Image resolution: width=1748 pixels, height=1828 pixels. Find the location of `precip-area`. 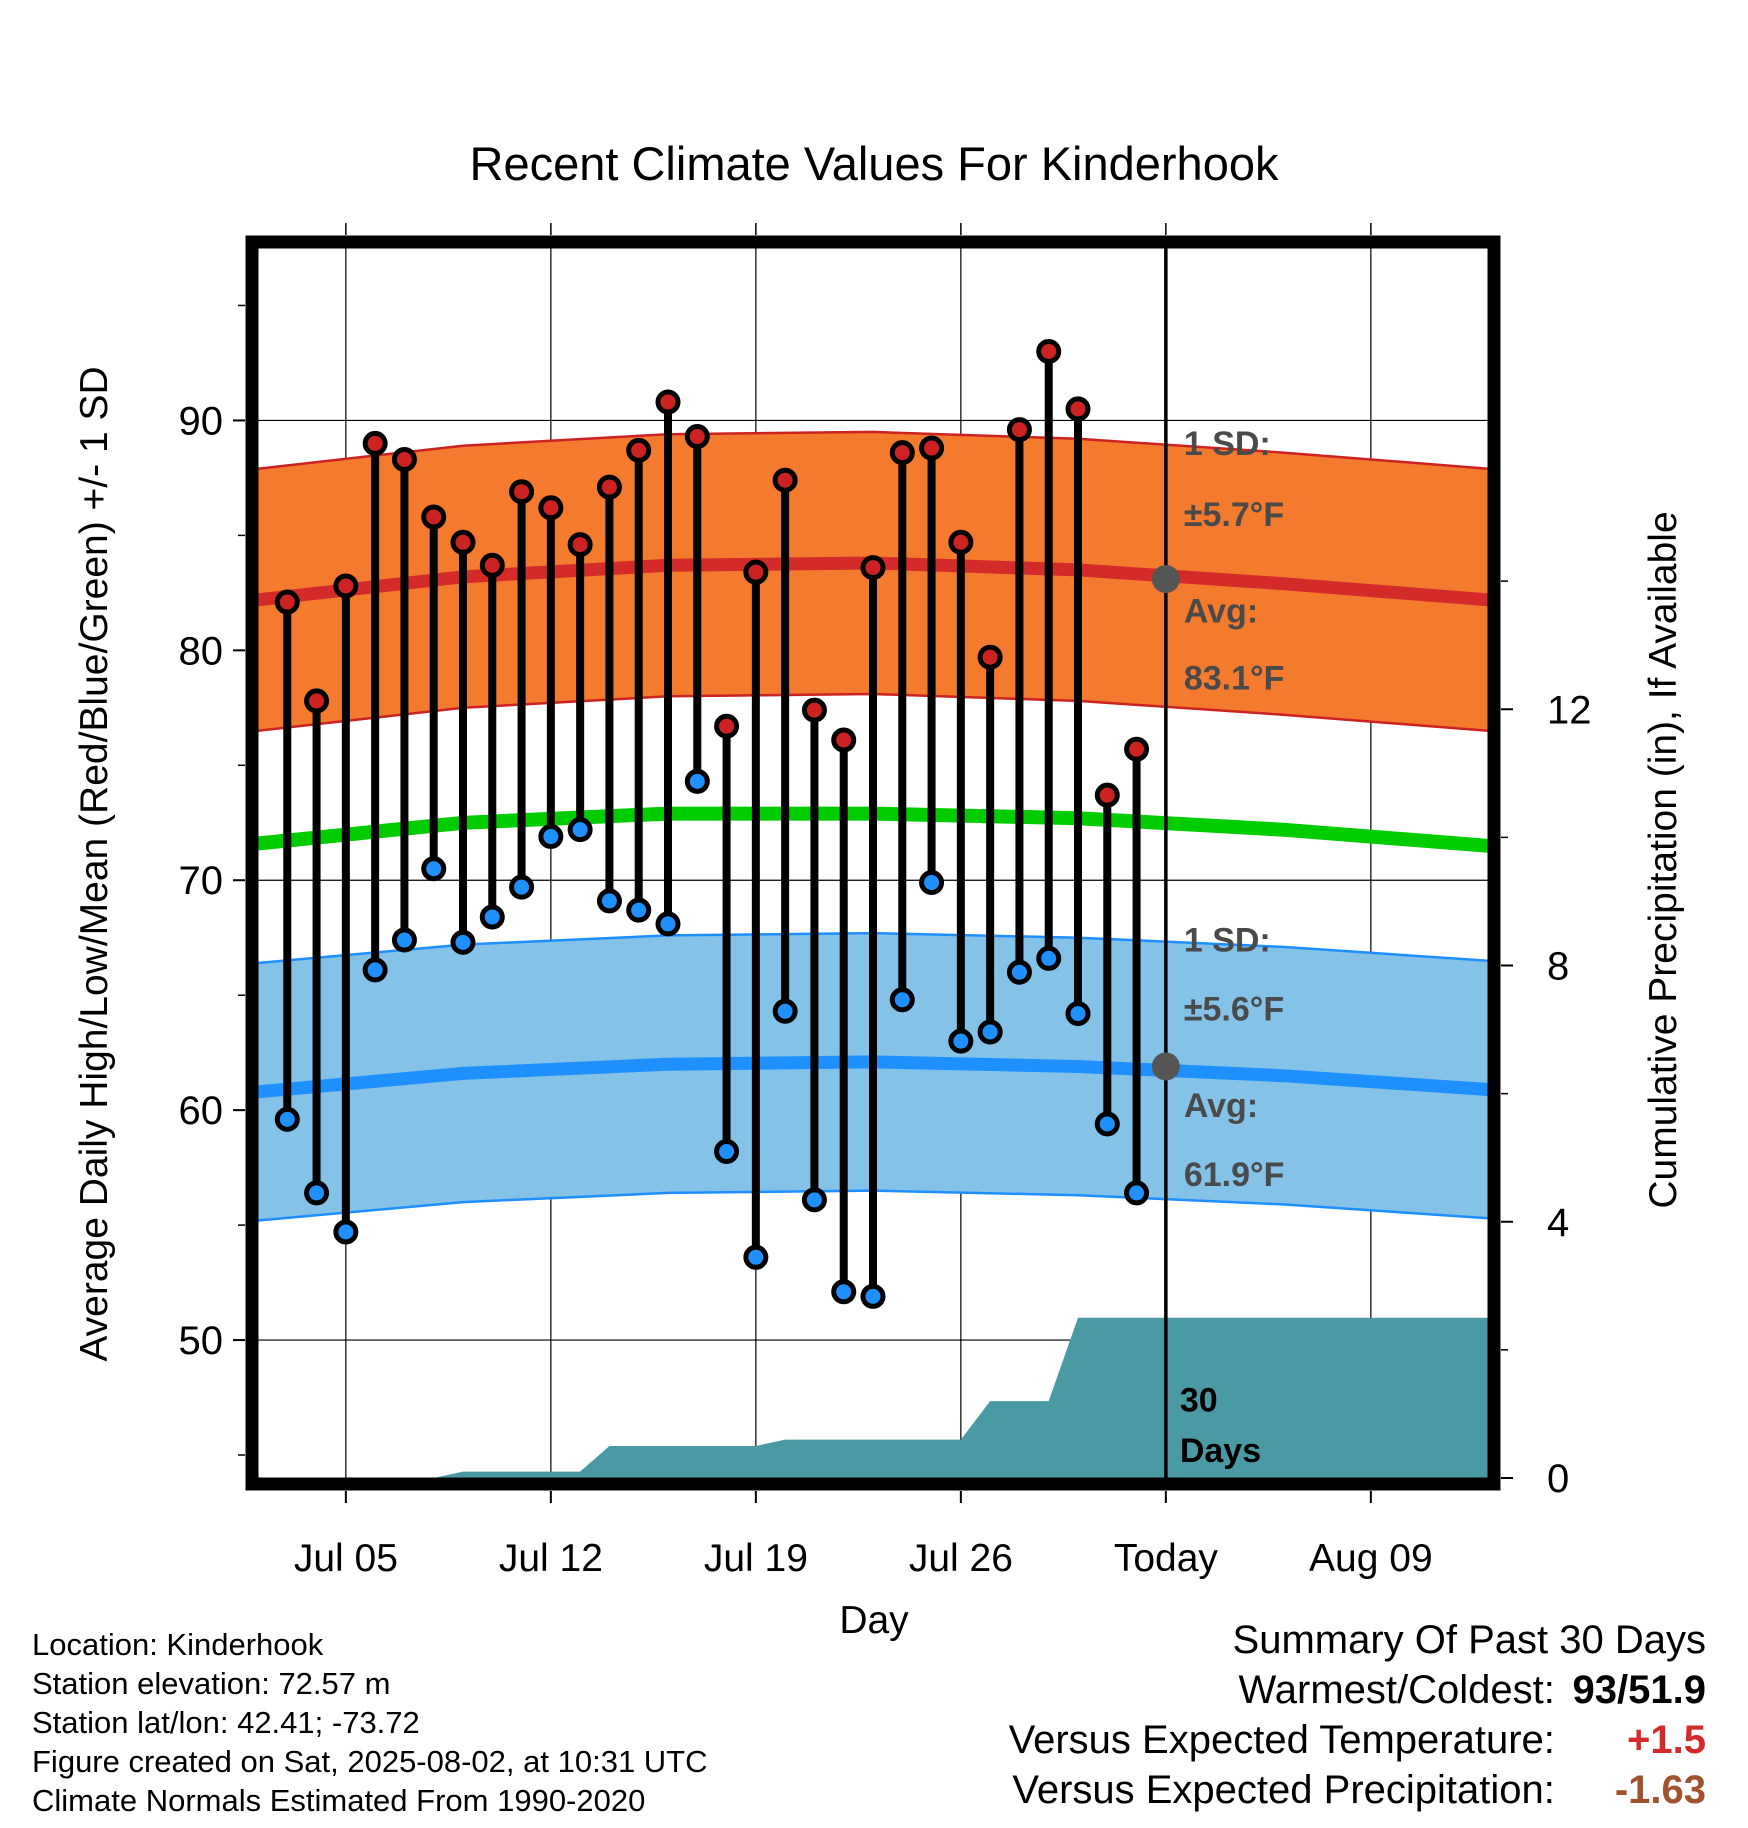

precip-area is located at coordinates (873, 1397).